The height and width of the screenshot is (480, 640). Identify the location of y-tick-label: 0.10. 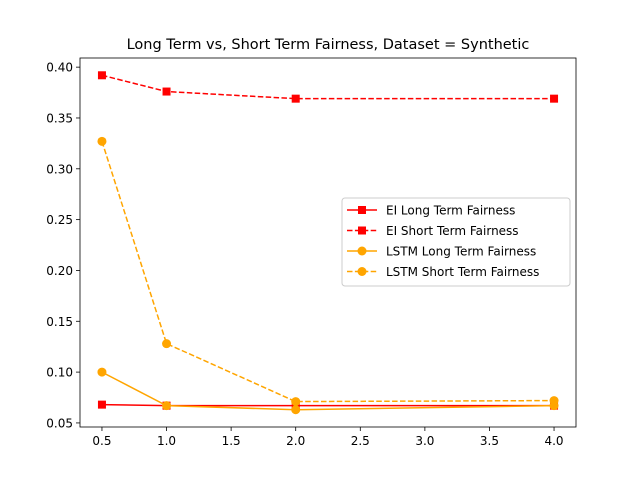
(59, 373).